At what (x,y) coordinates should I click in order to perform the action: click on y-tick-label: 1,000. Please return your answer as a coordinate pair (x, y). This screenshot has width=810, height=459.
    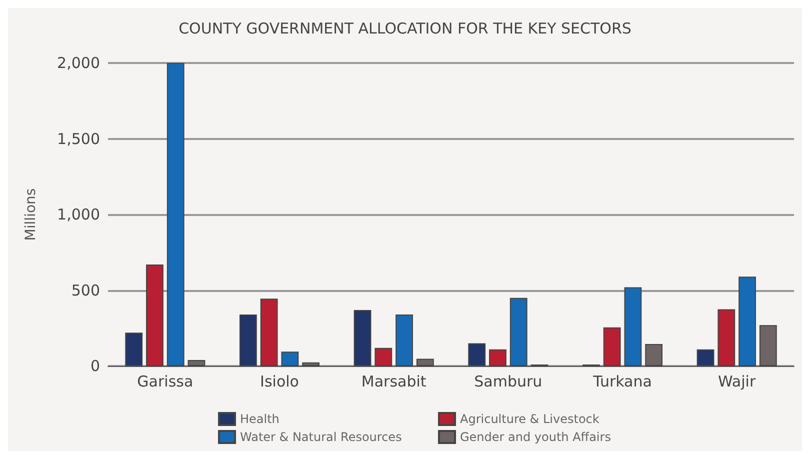
    Looking at the image, I should click on (78, 215).